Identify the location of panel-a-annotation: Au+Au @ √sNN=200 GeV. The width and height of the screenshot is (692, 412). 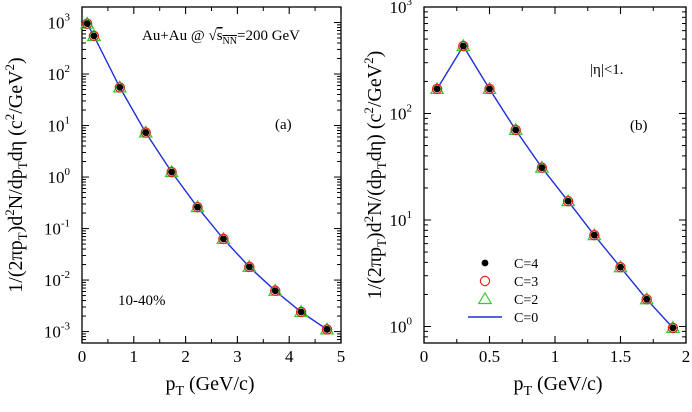
(221, 37).